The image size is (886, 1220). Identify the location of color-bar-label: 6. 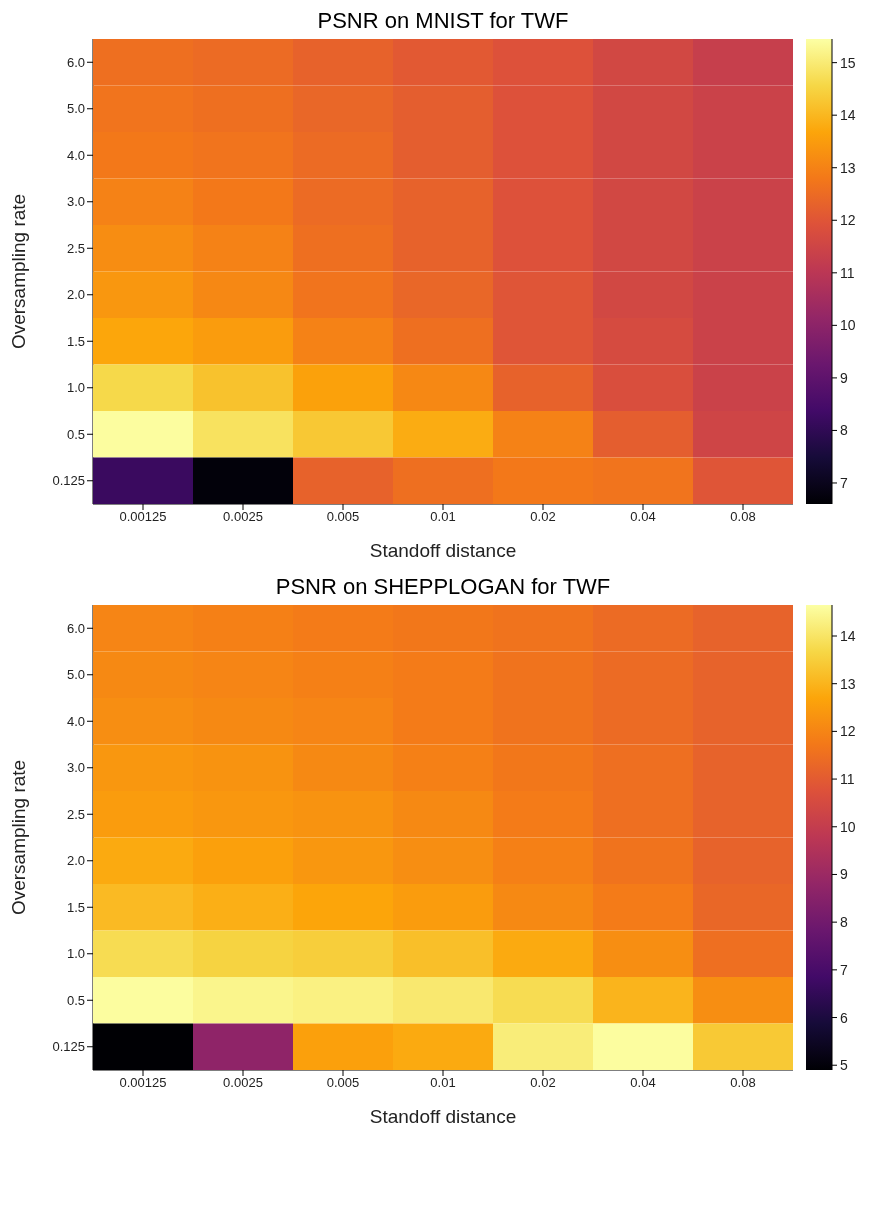
(844, 1017).